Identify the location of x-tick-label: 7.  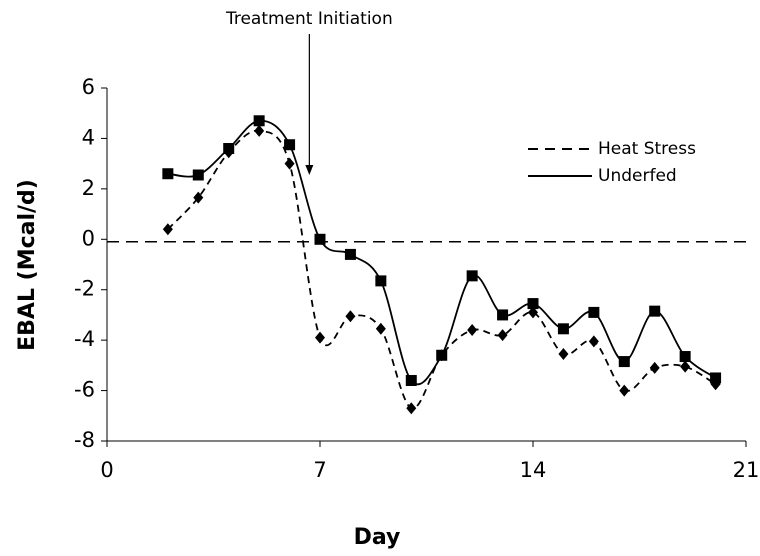
(319, 470).